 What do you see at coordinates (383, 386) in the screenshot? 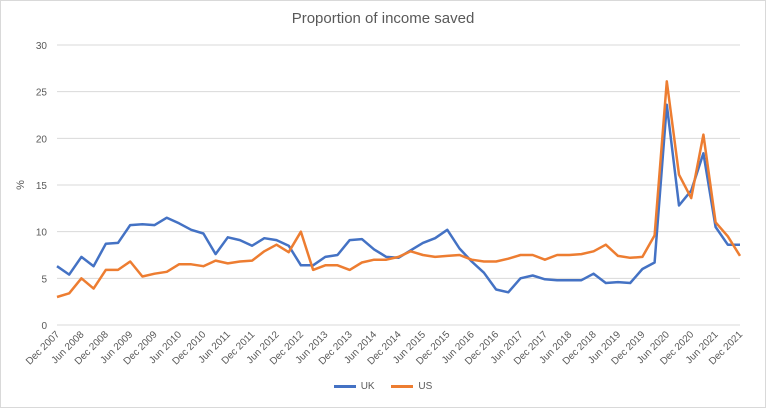
I see `legend: UK US` at bounding box center [383, 386].